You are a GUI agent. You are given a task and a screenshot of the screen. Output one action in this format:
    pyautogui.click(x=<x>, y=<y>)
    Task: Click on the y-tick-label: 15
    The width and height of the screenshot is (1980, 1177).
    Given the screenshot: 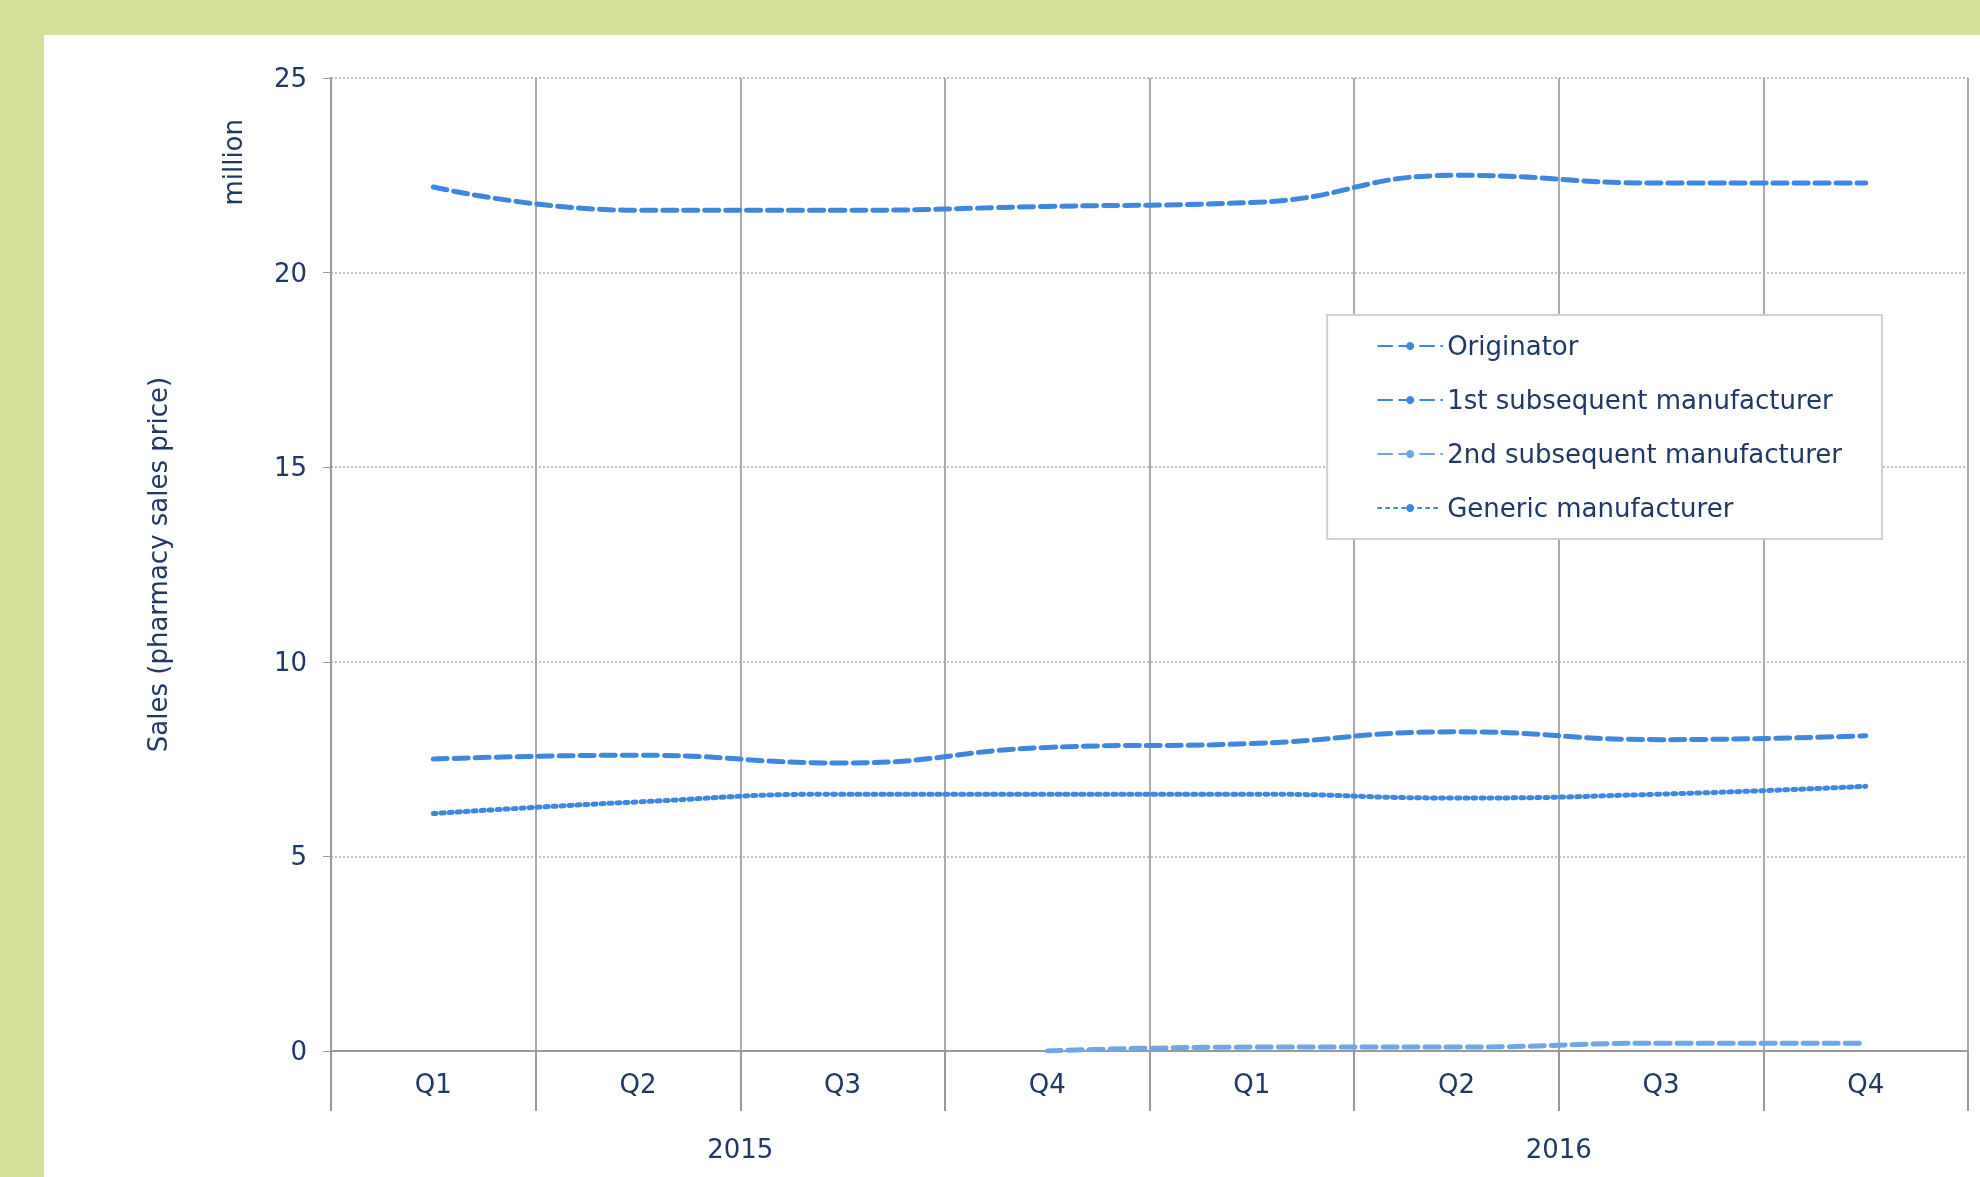 What is the action you would take?
    pyautogui.click(x=290, y=467)
    